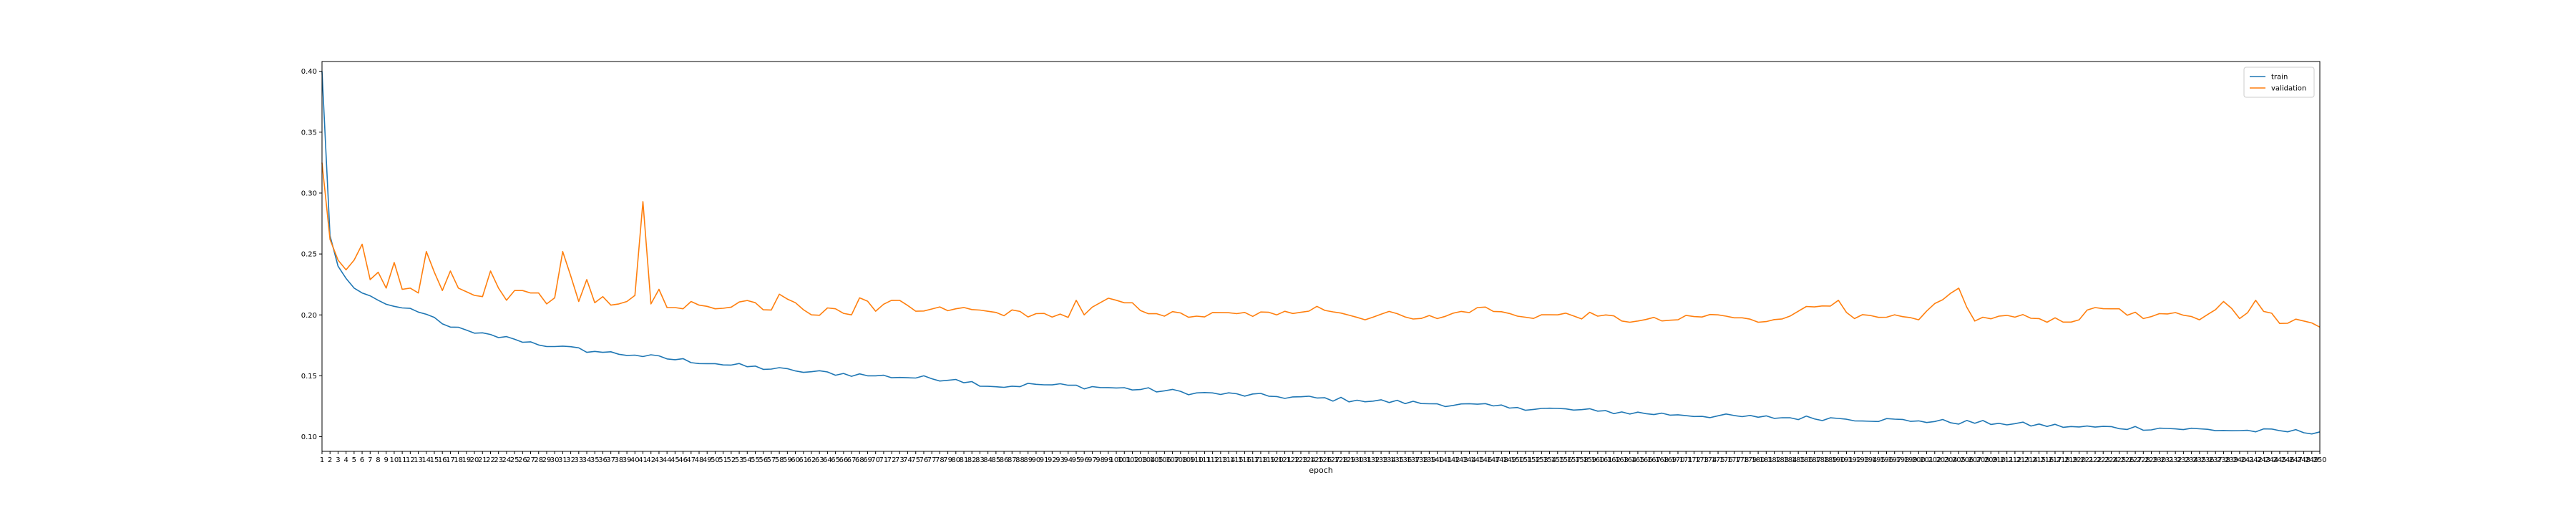  Describe the element at coordinates (643, 460) in the screenshot. I see `x-tick-label: 41` at that location.